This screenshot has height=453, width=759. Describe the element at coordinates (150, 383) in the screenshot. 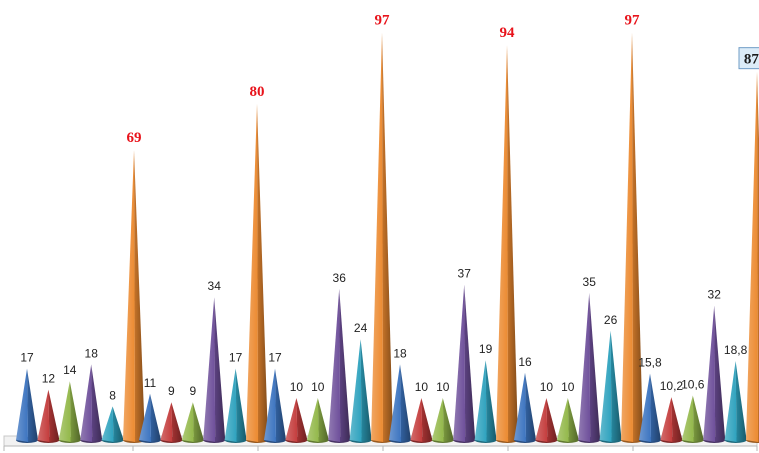

I see `data-label: 11` at that location.